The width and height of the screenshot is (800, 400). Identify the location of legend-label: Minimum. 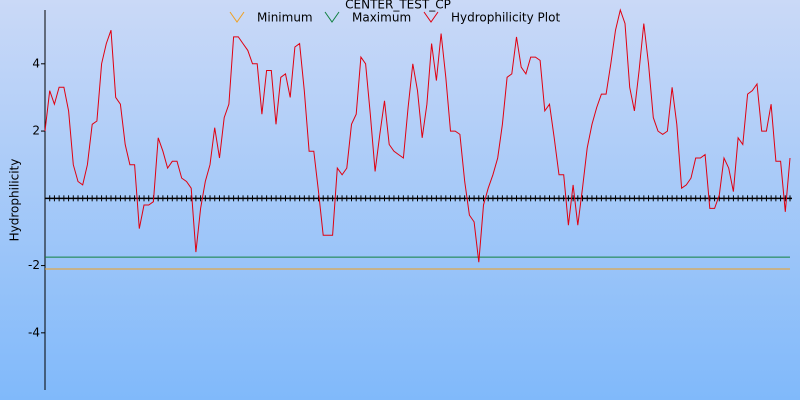
(285, 18).